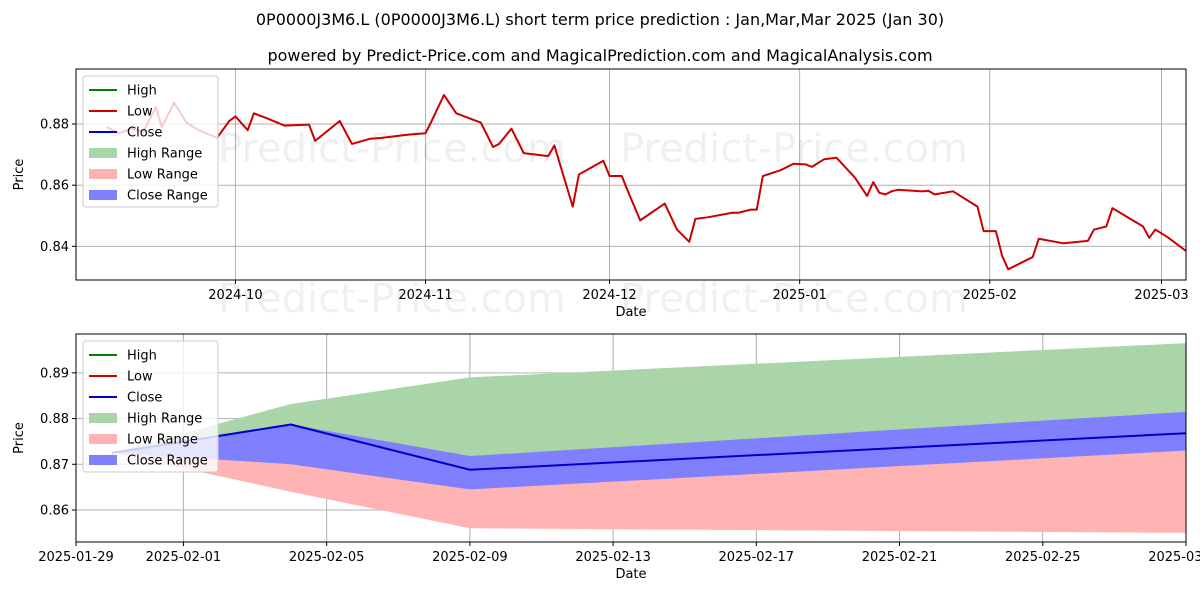 The height and width of the screenshot is (600, 1200). Describe the element at coordinates (54, 373) in the screenshot. I see `y-tick-label: 0.89` at that location.